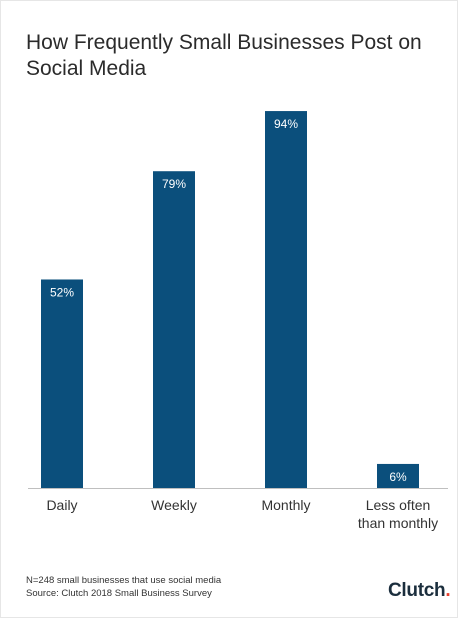  I want to click on bar-value-label-3: 6%, so click(398, 477).